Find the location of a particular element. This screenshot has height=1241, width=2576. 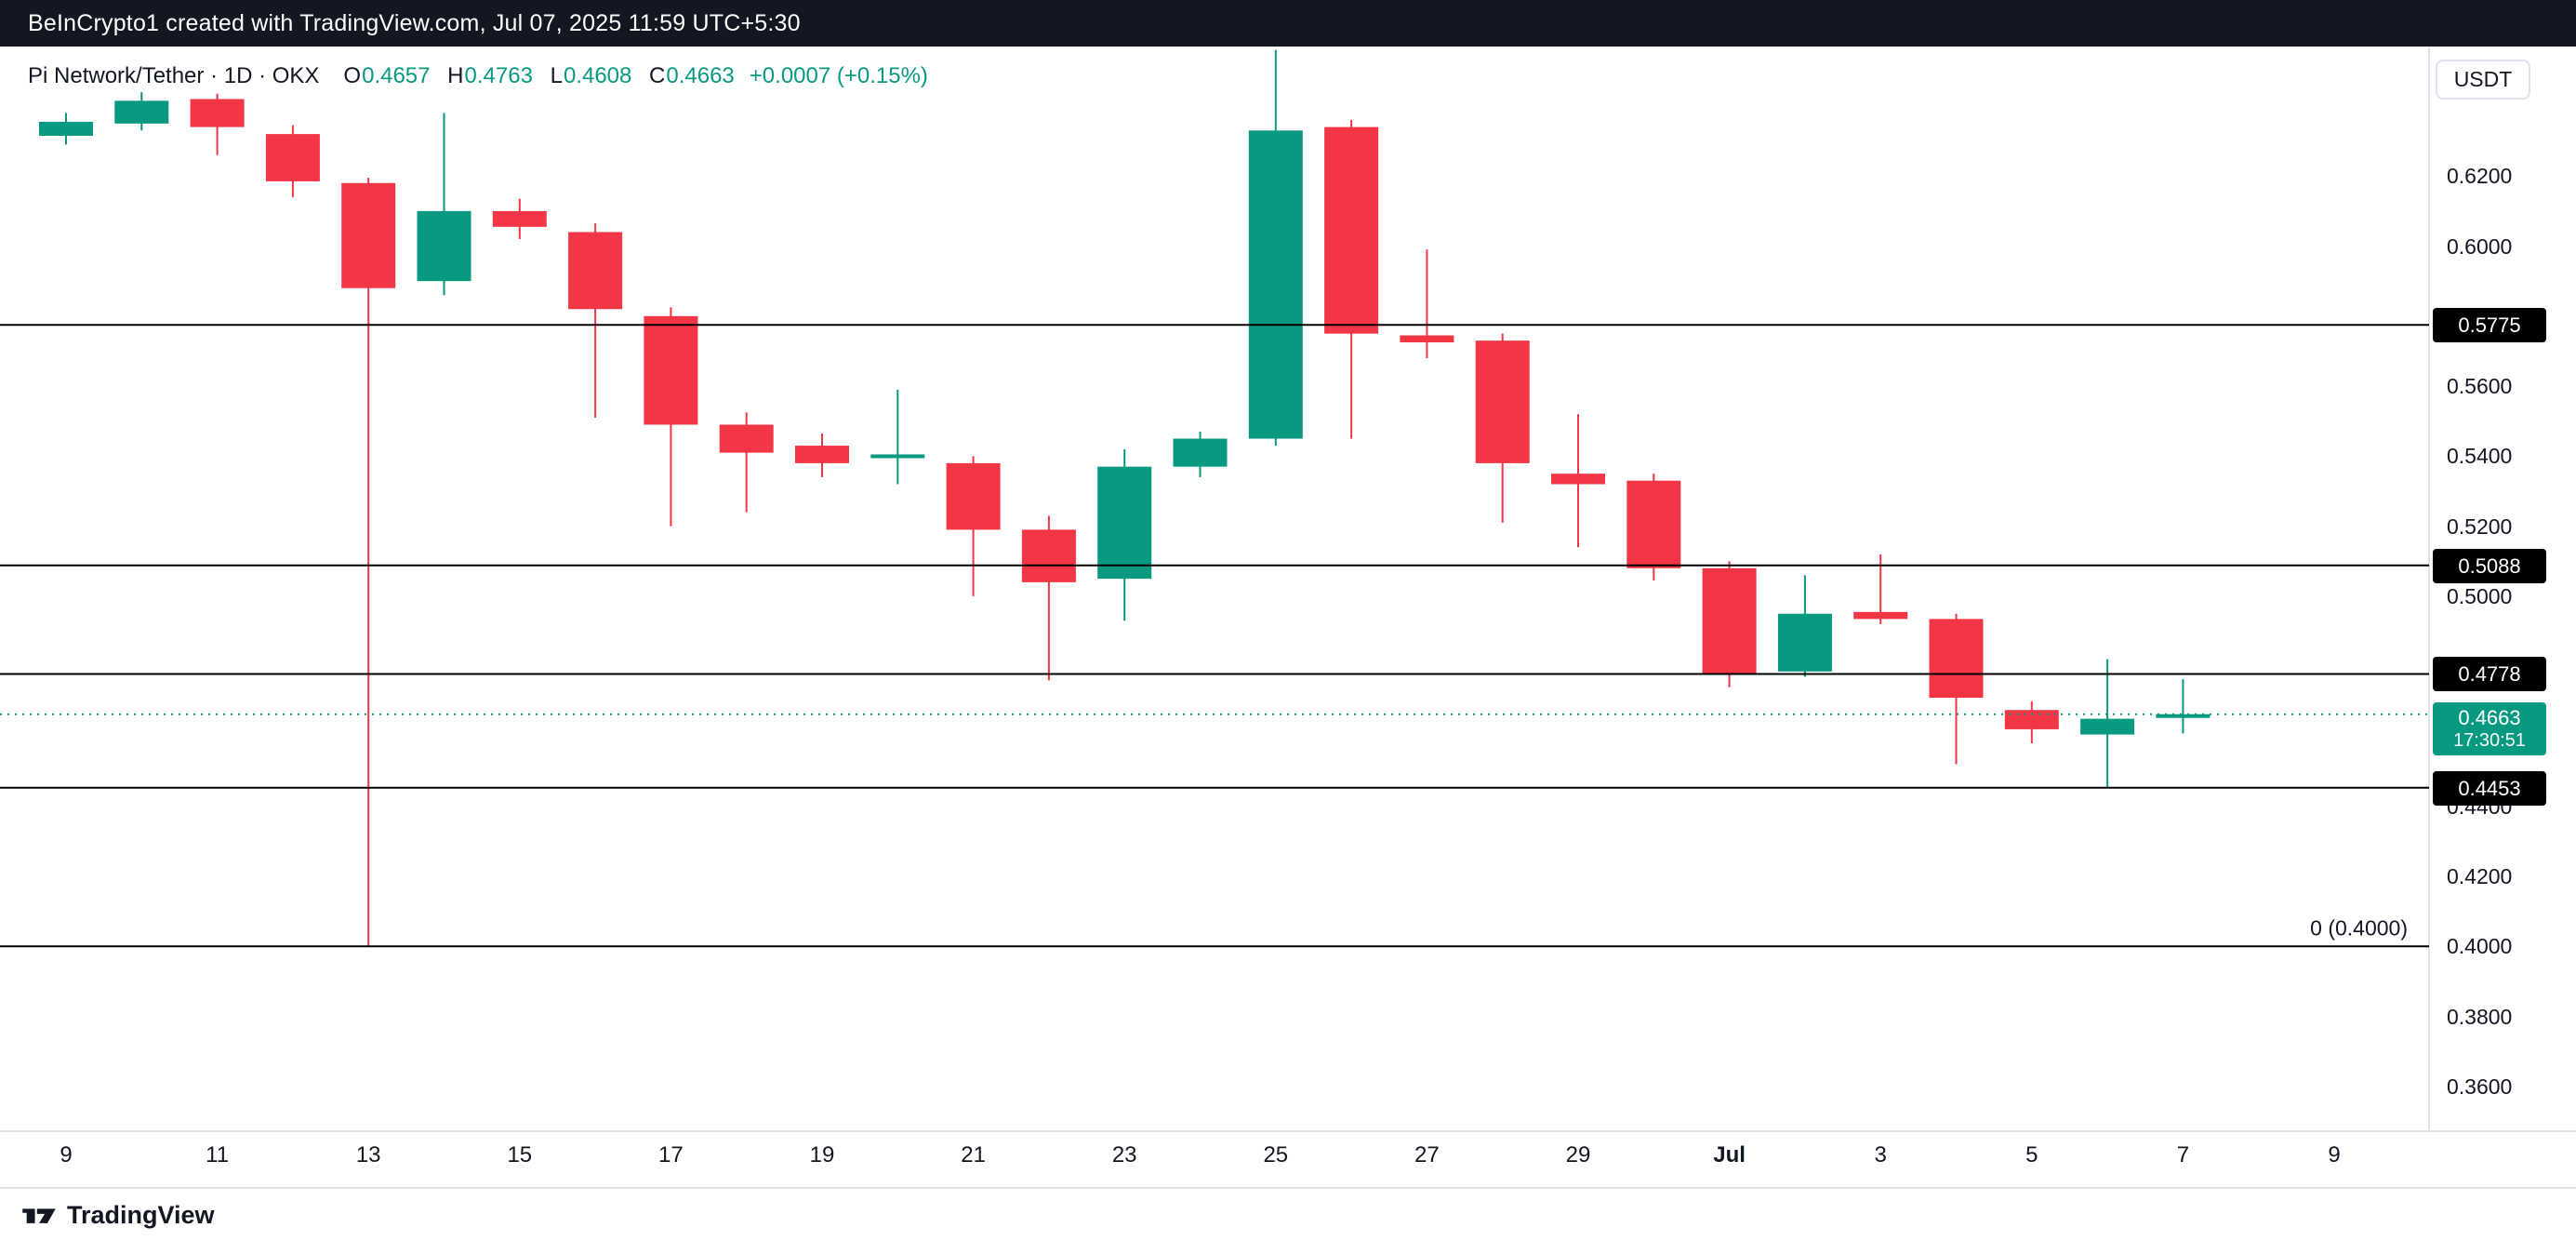

current-price-badge: 0.4663 17:30:51 is located at coordinates (2489, 728).